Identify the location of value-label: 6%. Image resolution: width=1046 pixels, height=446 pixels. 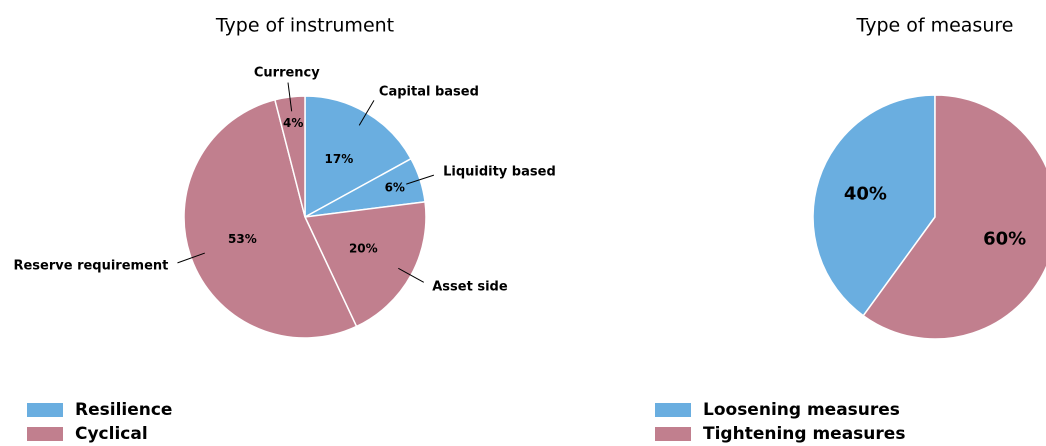
(395, 187).